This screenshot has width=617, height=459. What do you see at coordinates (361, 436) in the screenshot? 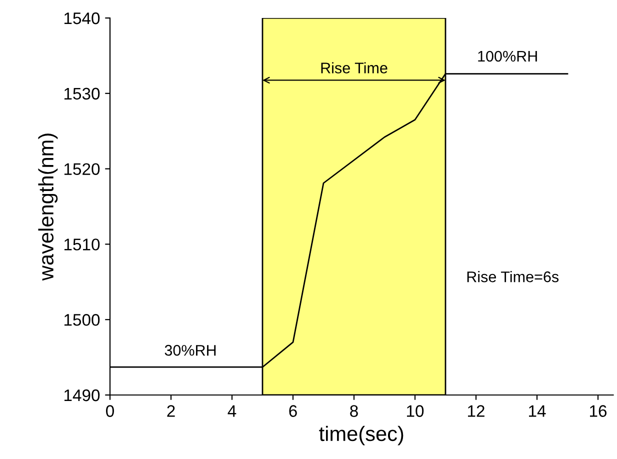
I see `x-axis-title: time(sec)` at bounding box center [361, 436].